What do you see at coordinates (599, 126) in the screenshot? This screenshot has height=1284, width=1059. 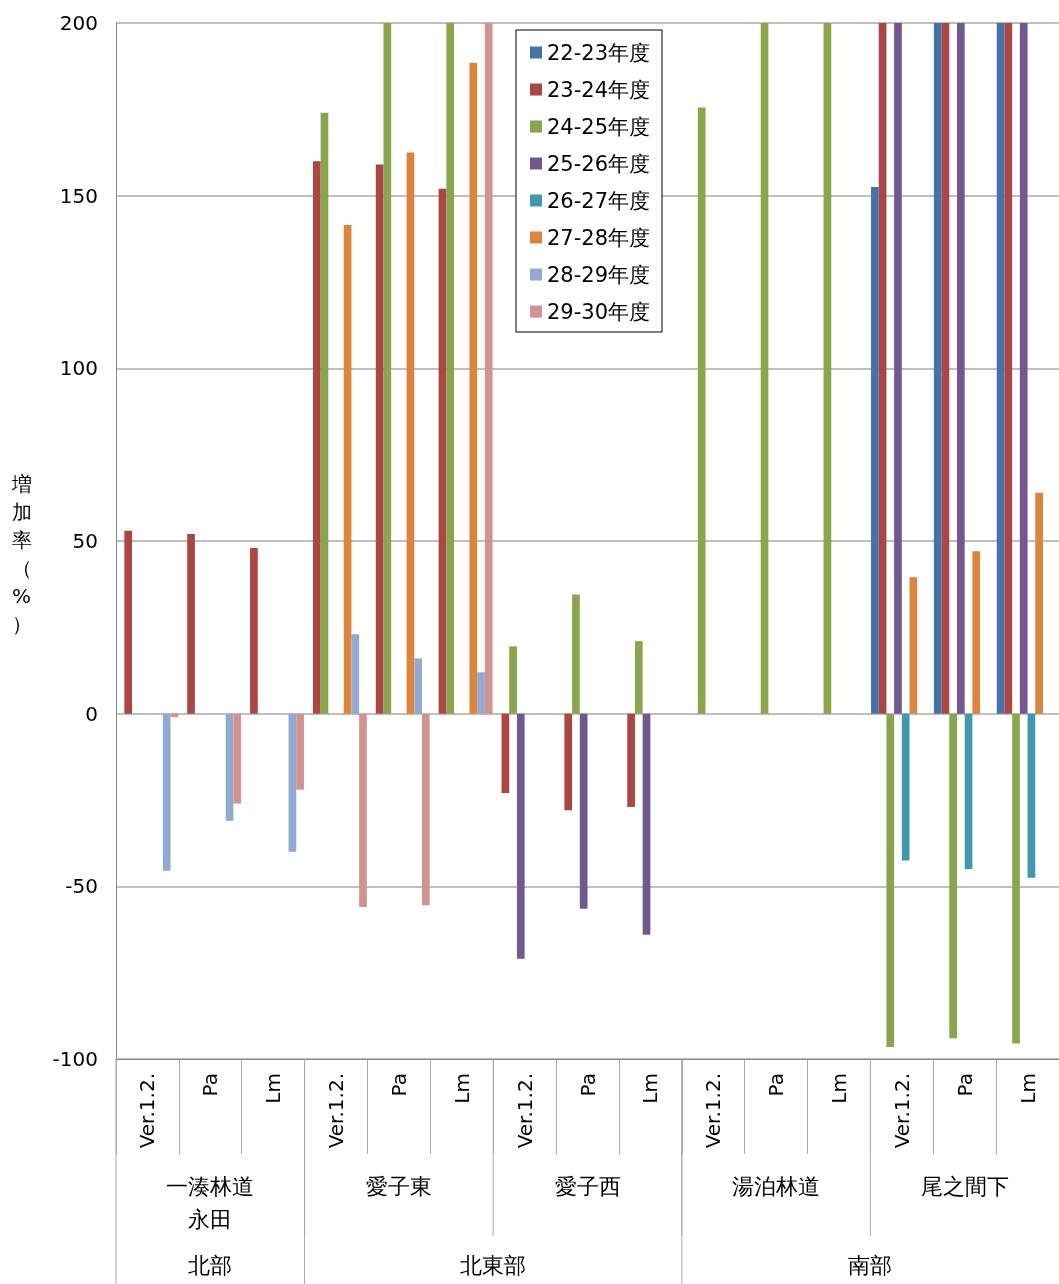 I see `legend-label: 24-25年度` at bounding box center [599, 126].